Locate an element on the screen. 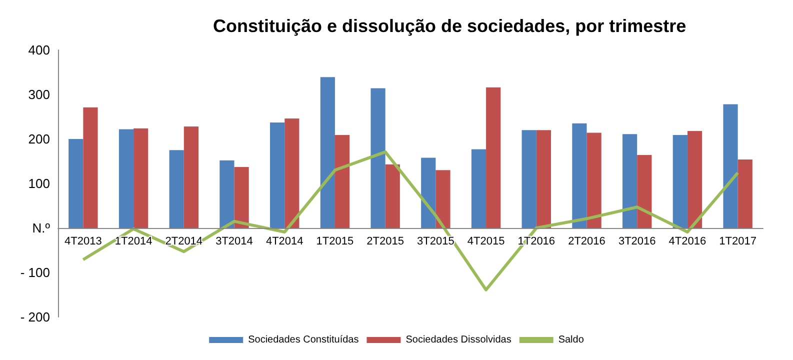 The image size is (793, 360). y-tick-label: 200 is located at coordinates (39, 139).